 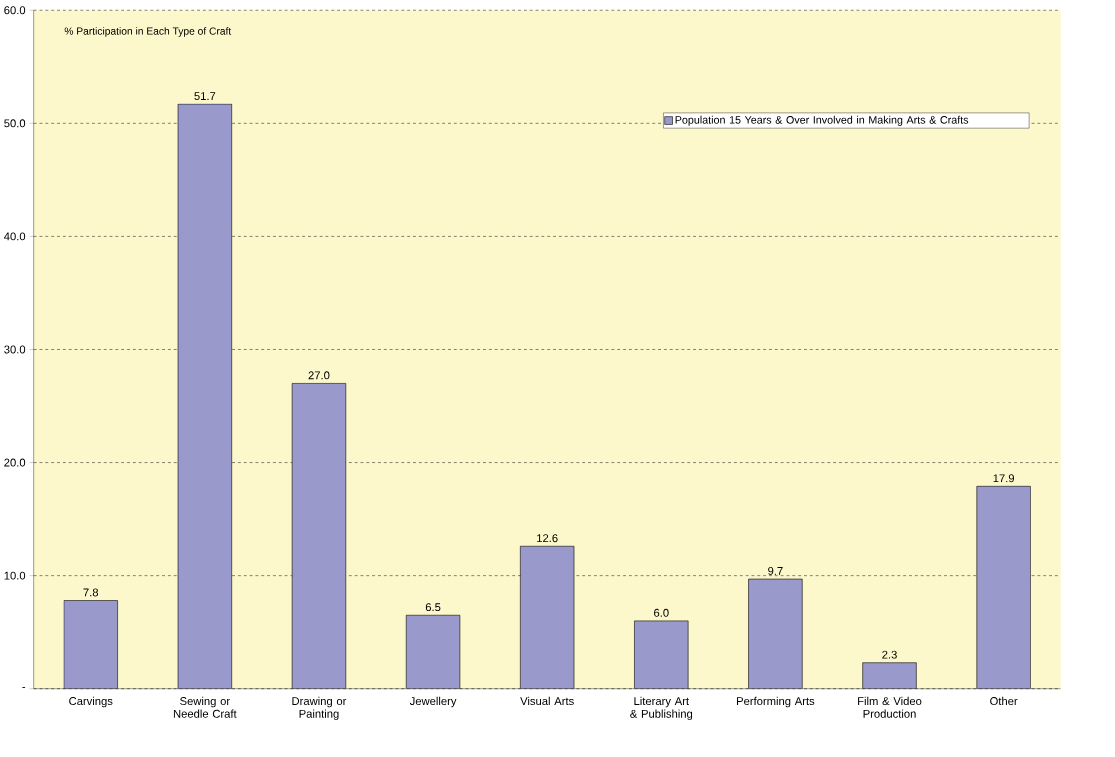 What do you see at coordinates (775, 571) in the screenshot?
I see `data-label: 9.7` at bounding box center [775, 571].